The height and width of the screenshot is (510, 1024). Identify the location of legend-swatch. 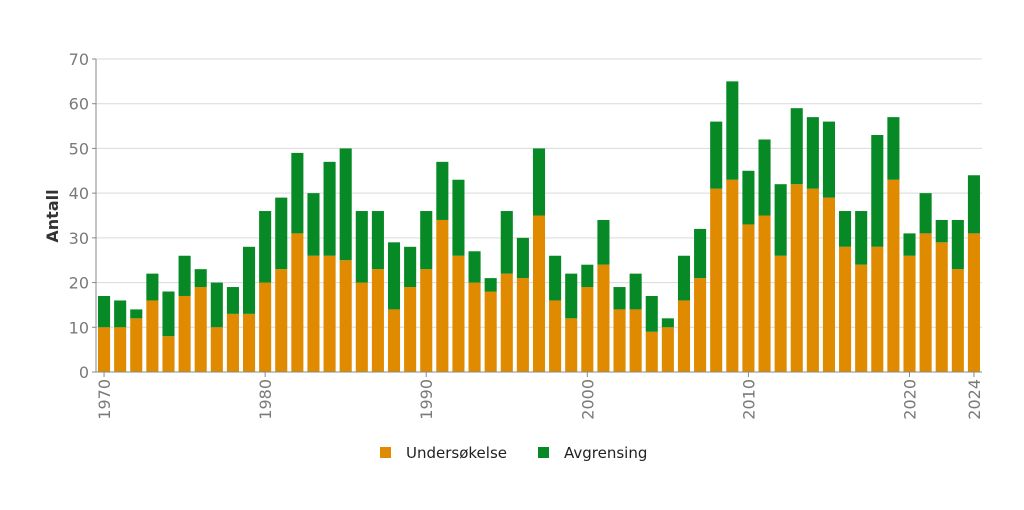
(543, 452).